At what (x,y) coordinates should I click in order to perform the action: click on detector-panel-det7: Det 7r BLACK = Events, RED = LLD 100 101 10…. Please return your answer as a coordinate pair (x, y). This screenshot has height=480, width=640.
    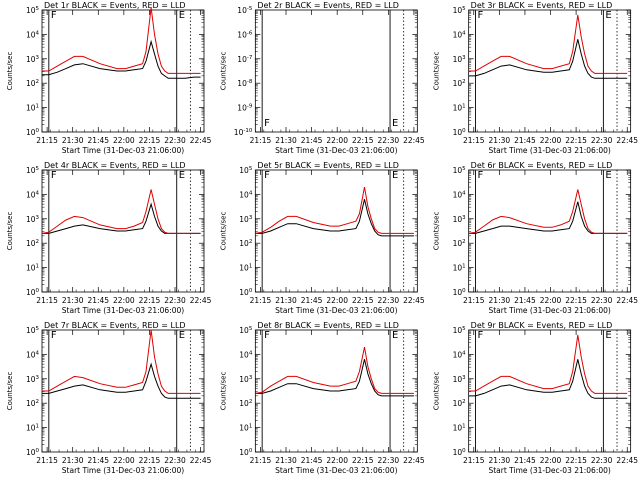
    Looking at the image, I should click on (109, 398).